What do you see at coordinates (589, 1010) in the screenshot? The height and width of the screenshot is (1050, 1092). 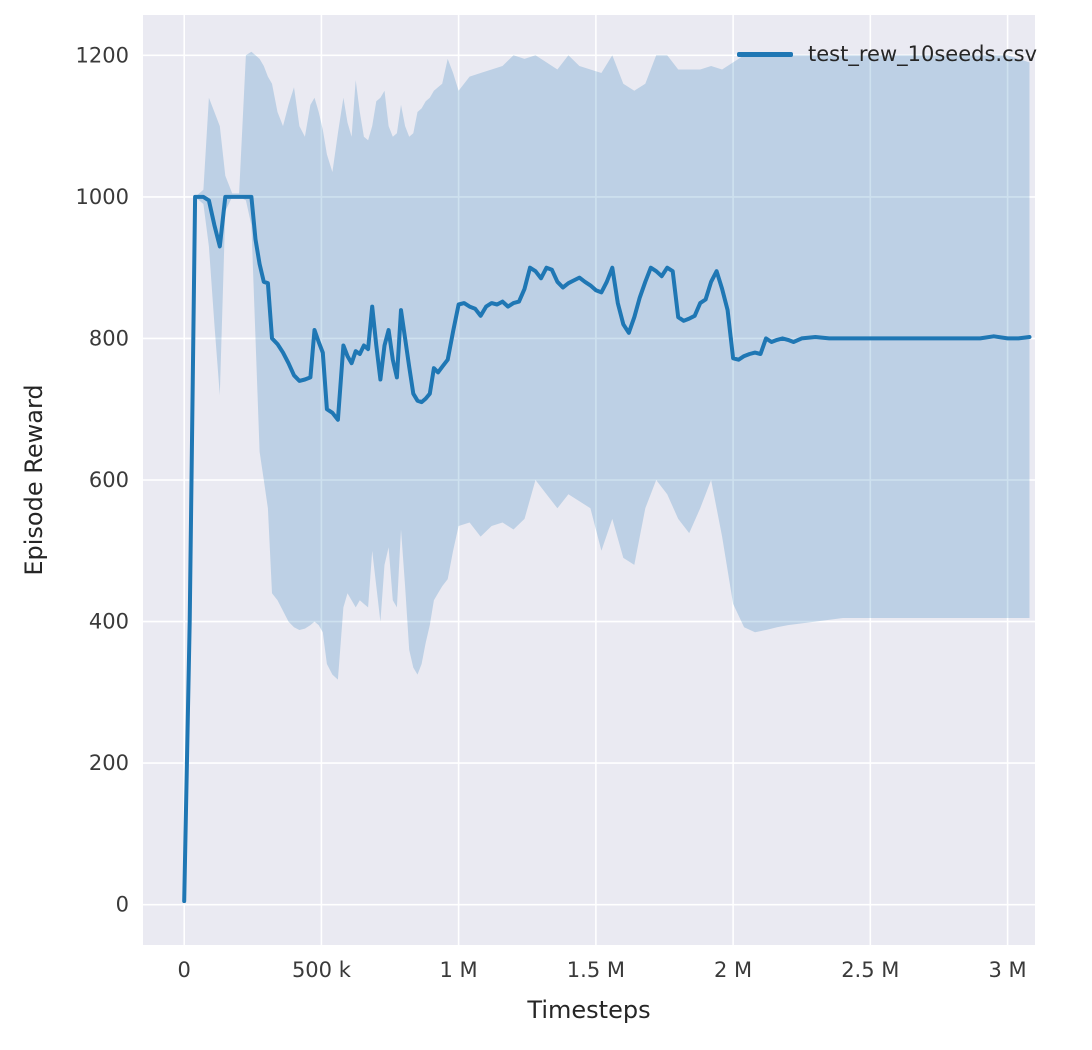 I see `x-axis-label: Timesteps` at bounding box center [589, 1010].